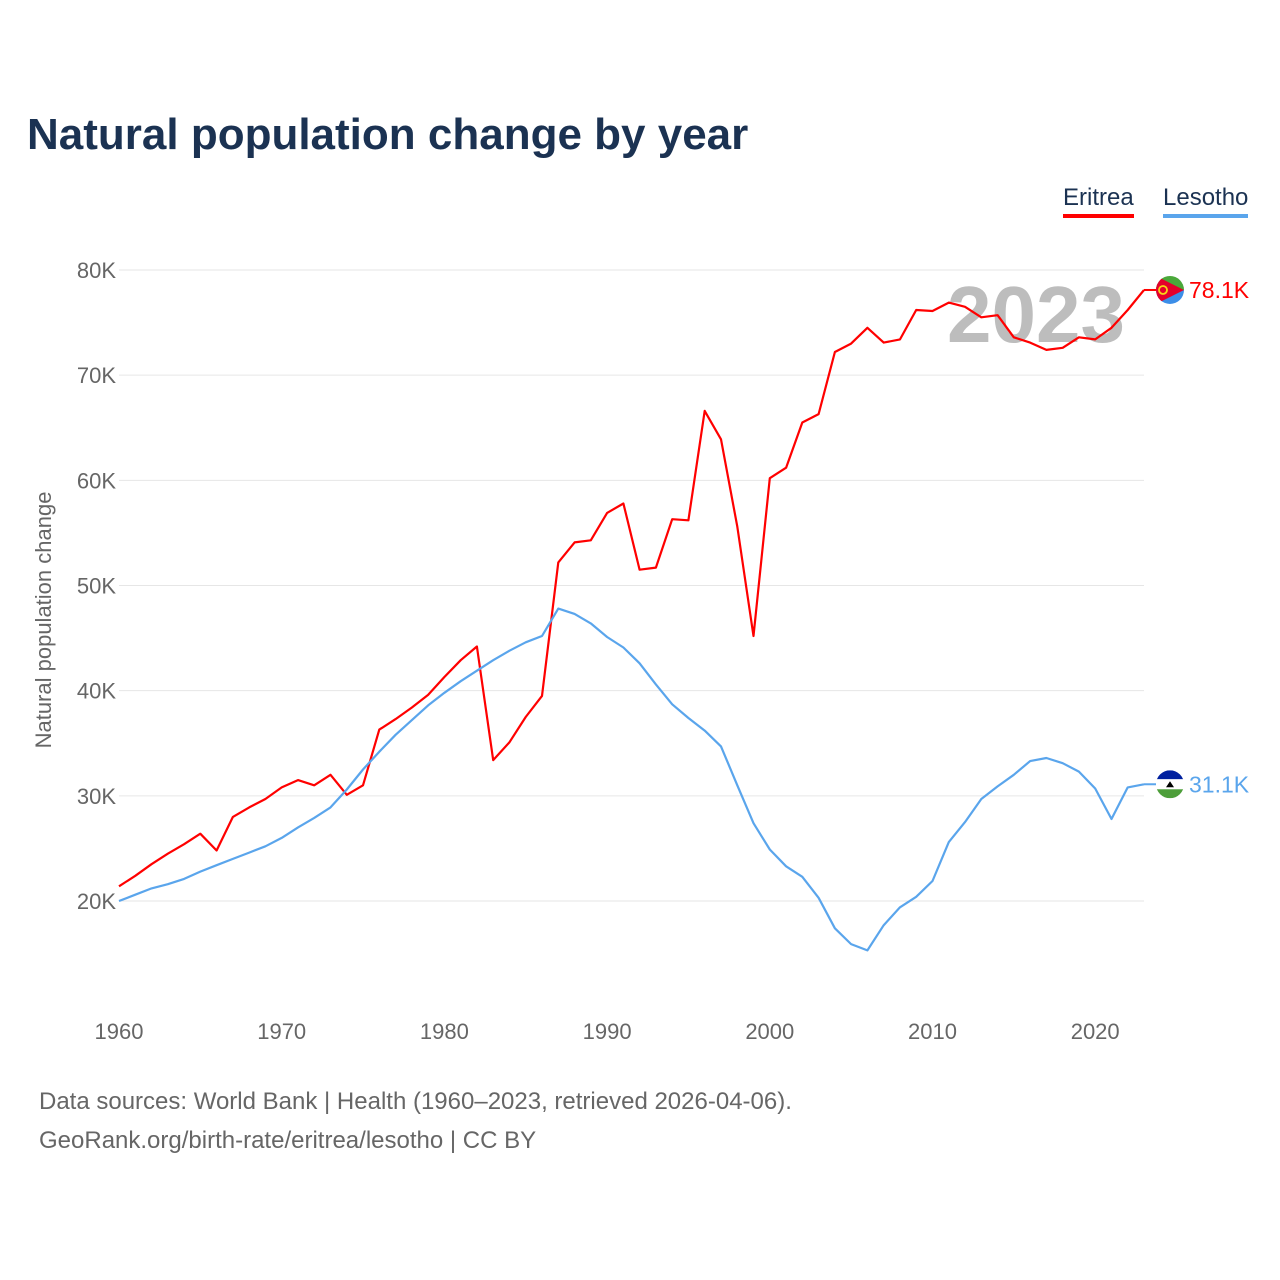 The image size is (1280, 1280). What do you see at coordinates (96, 691) in the screenshot?
I see `y-tick-label: 40K` at bounding box center [96, 691].